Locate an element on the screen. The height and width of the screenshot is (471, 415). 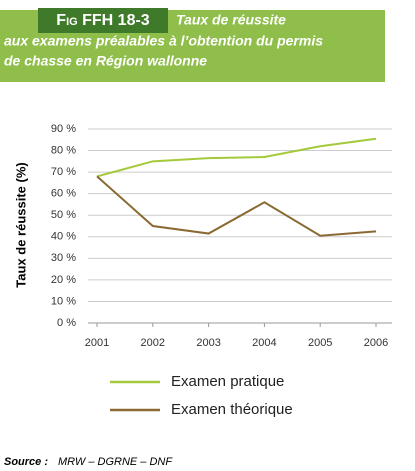
figure-label: Fig FFH 18-3 is located at coordinates (103, 20).